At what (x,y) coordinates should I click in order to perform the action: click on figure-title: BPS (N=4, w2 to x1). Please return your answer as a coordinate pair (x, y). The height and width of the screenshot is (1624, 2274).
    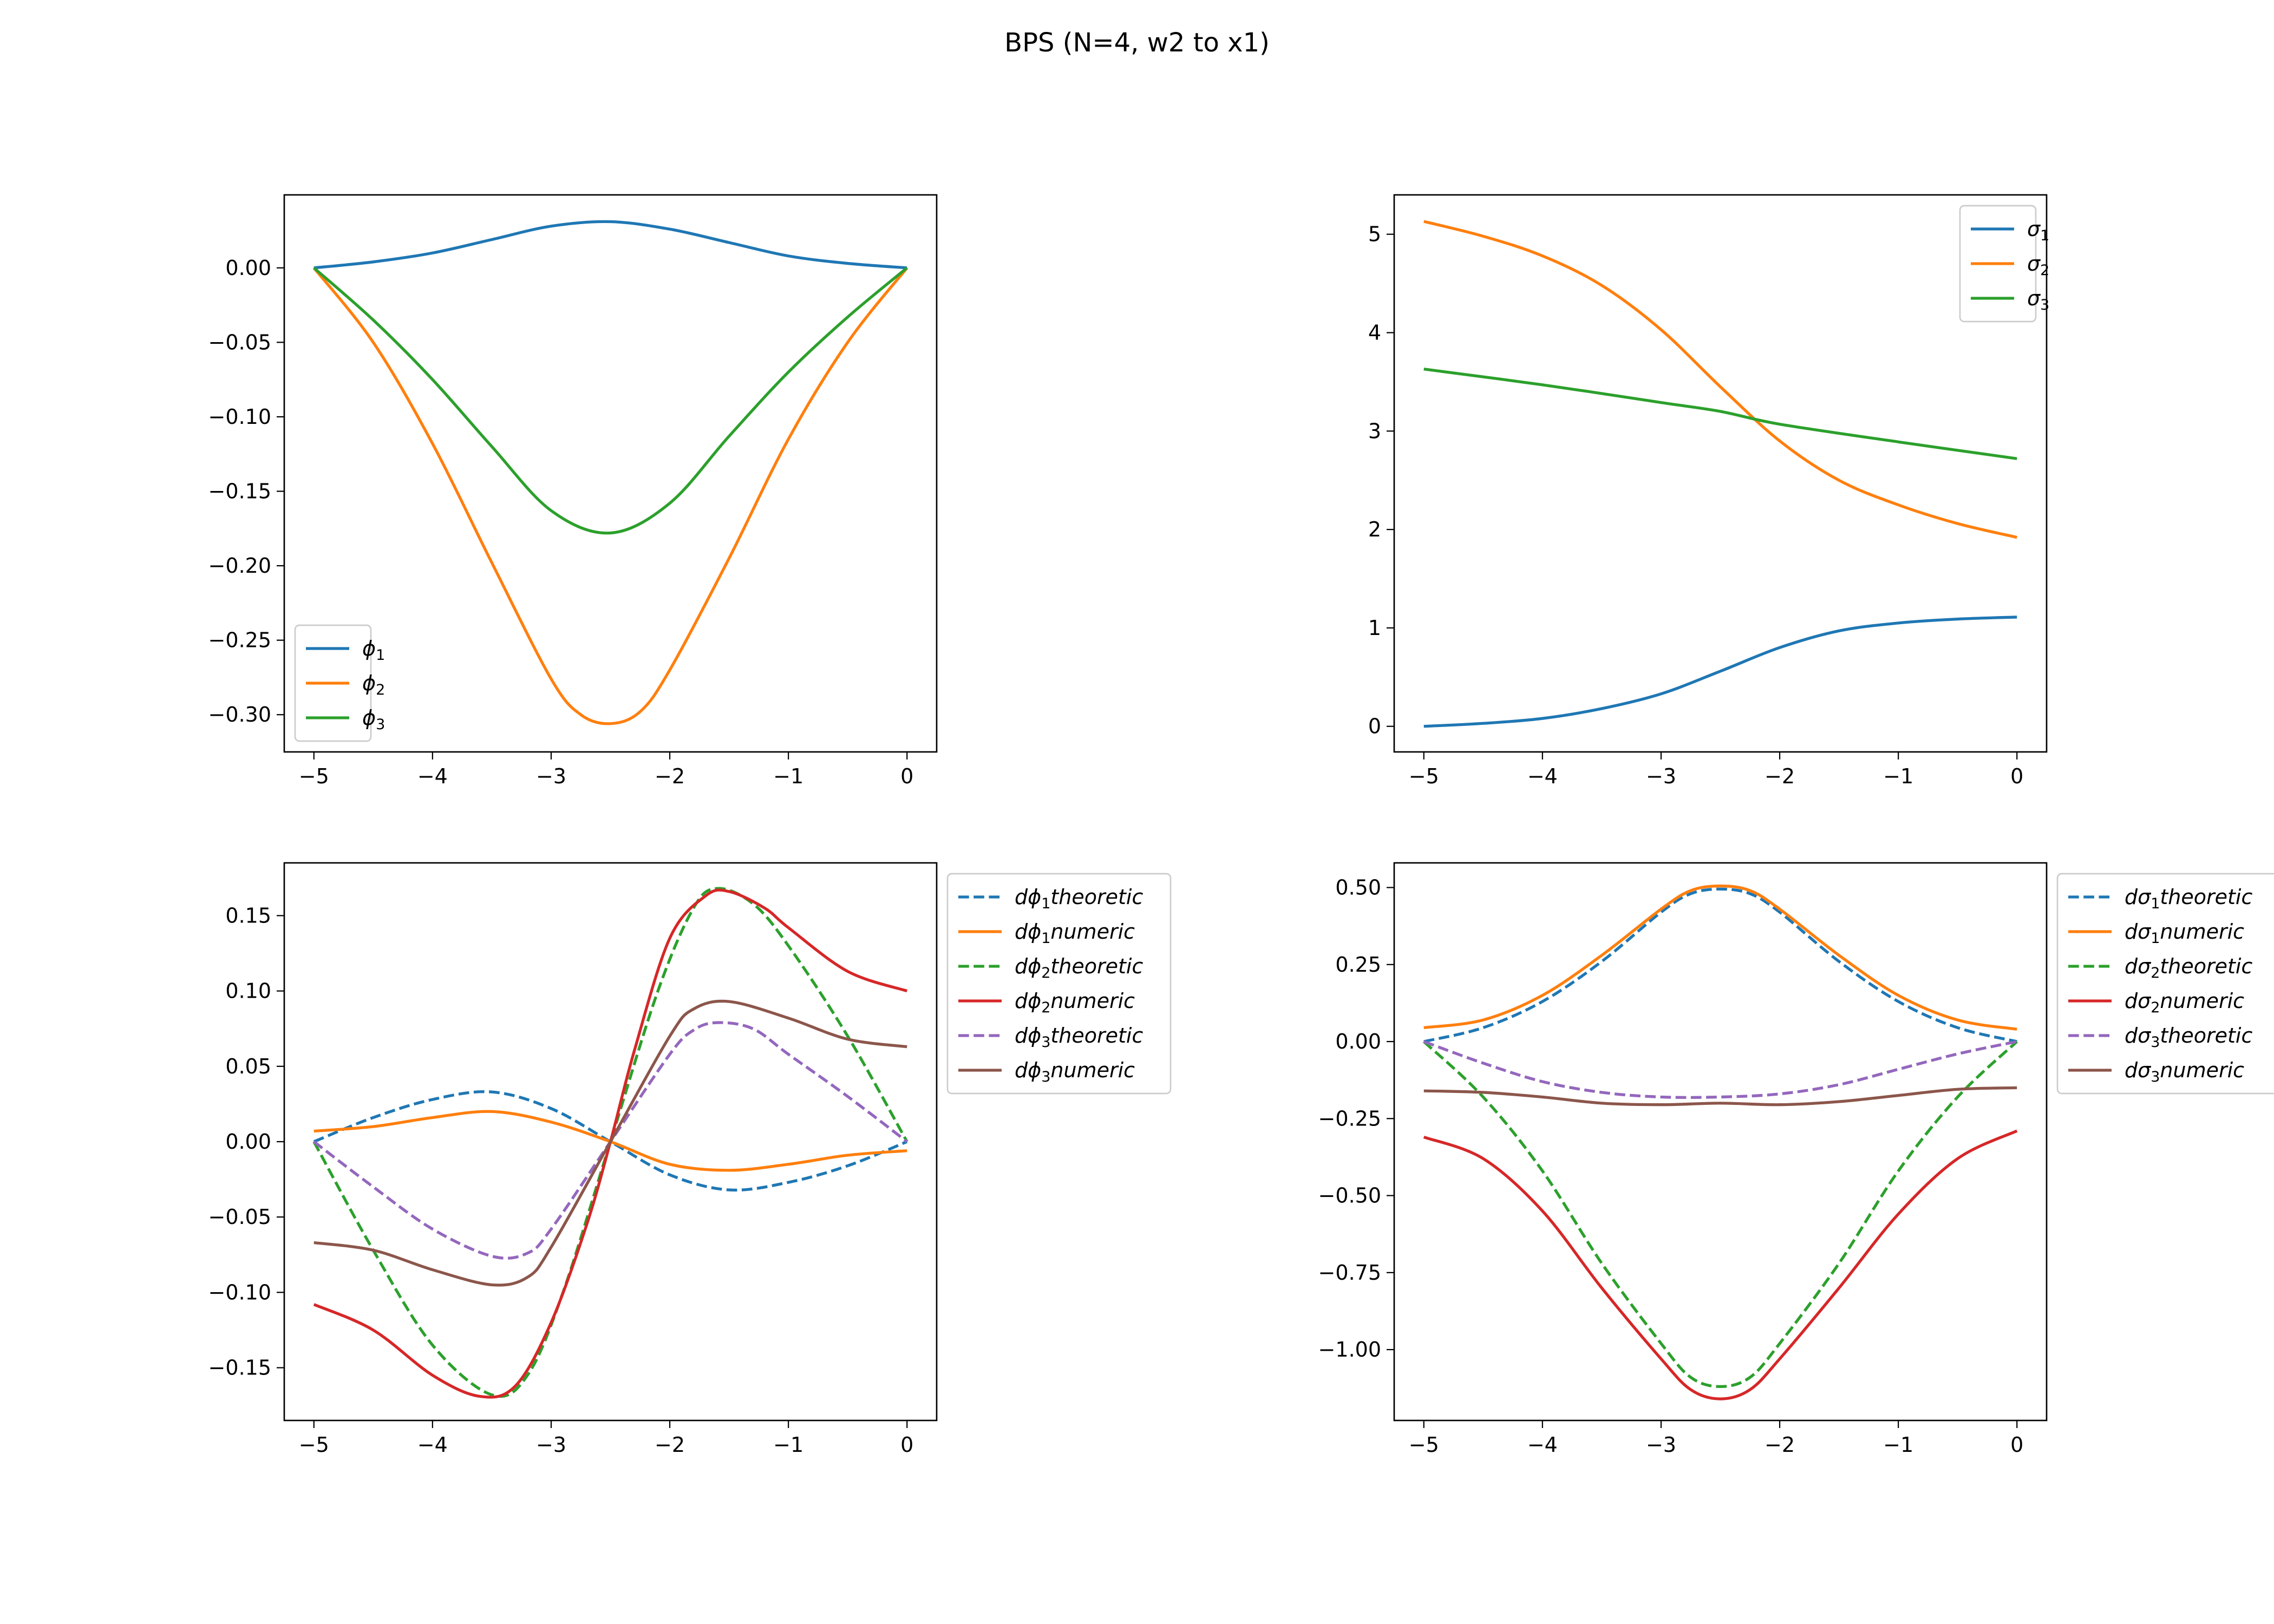
    Looking at the image, I should click on (1137, 43).